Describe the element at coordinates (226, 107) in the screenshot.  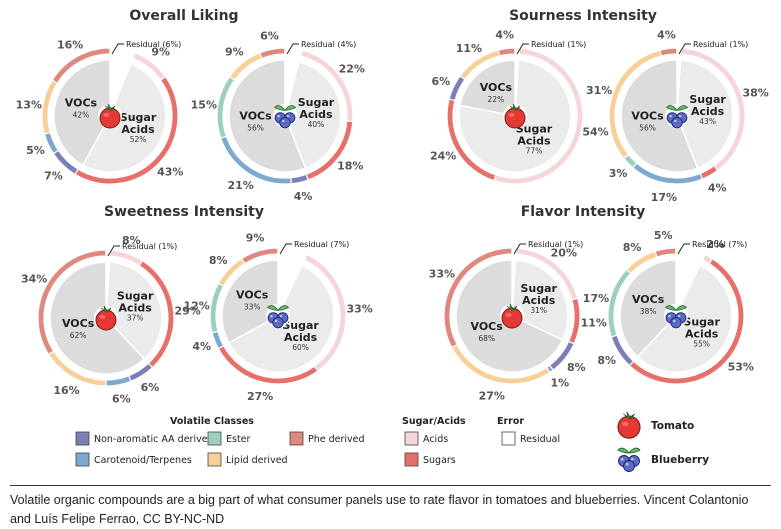
I see `outer-slice-ester` at that location.